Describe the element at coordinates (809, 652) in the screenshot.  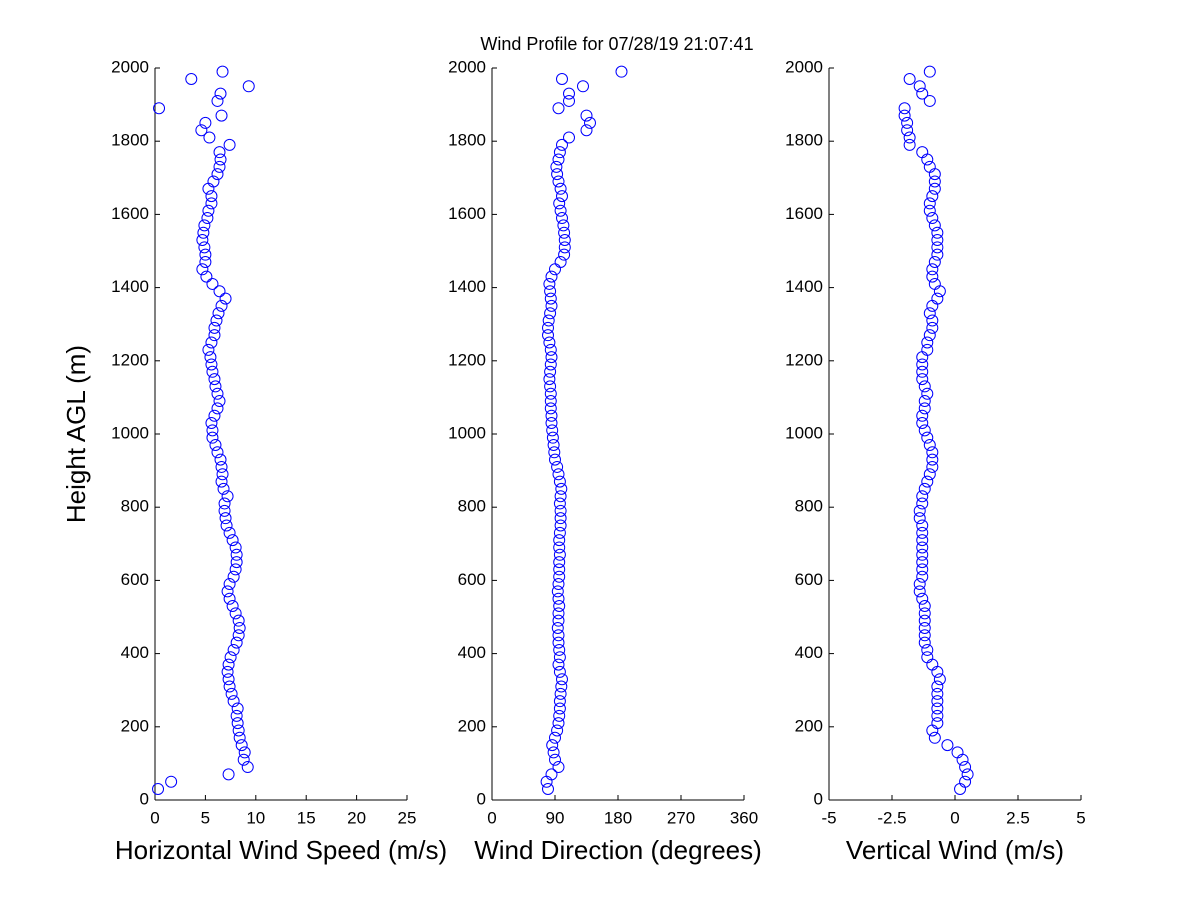
I see `y-tick-label: 400` at that location.